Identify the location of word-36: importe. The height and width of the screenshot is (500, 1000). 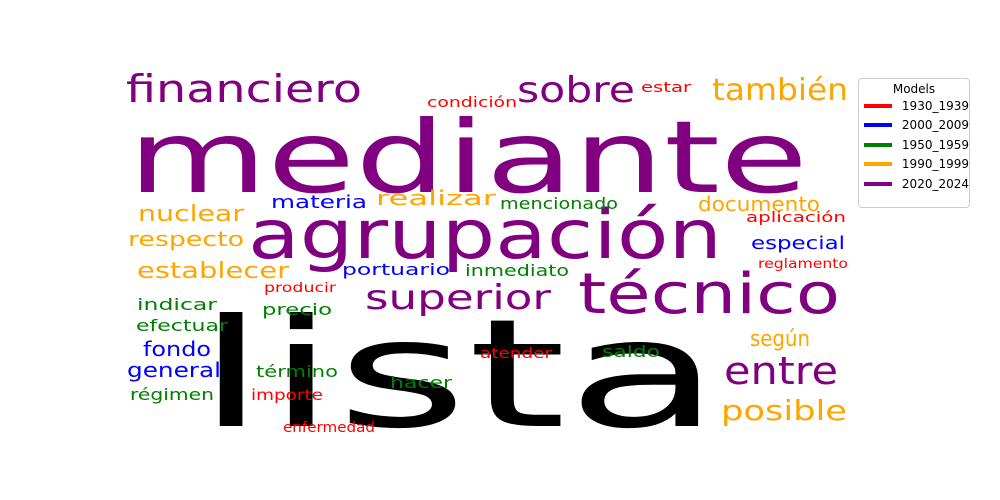
(287, 395).